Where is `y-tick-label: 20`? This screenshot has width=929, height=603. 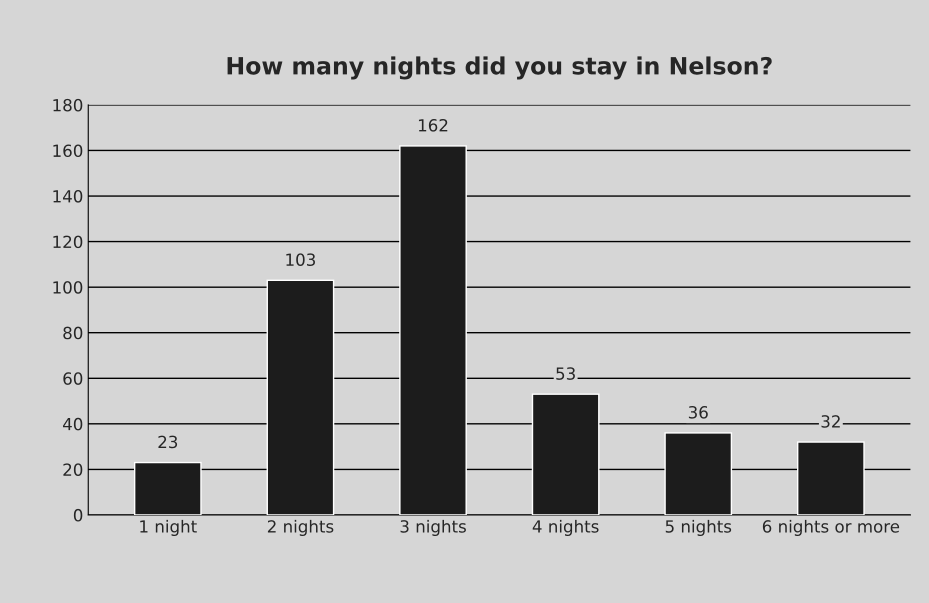 y-tick-label: 20 is located at coordinates (72, 469).